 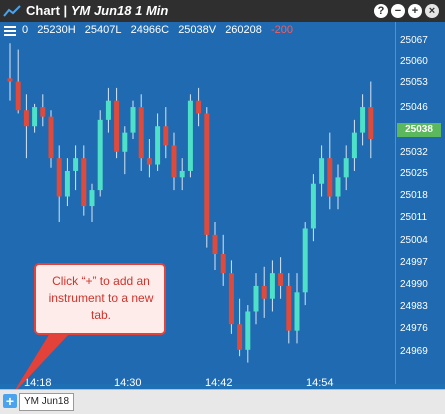 What do you see at coordinates (381, 11) in the screenshot?
I see `help-button: ?` at bounding box center [381, 11].